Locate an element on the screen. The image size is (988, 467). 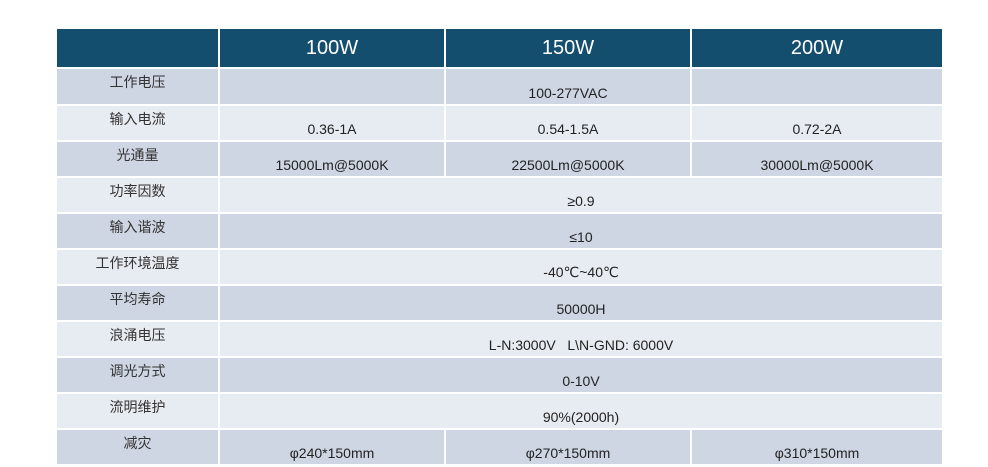
row-label: 光通量 is located at coordinates (137, 159).